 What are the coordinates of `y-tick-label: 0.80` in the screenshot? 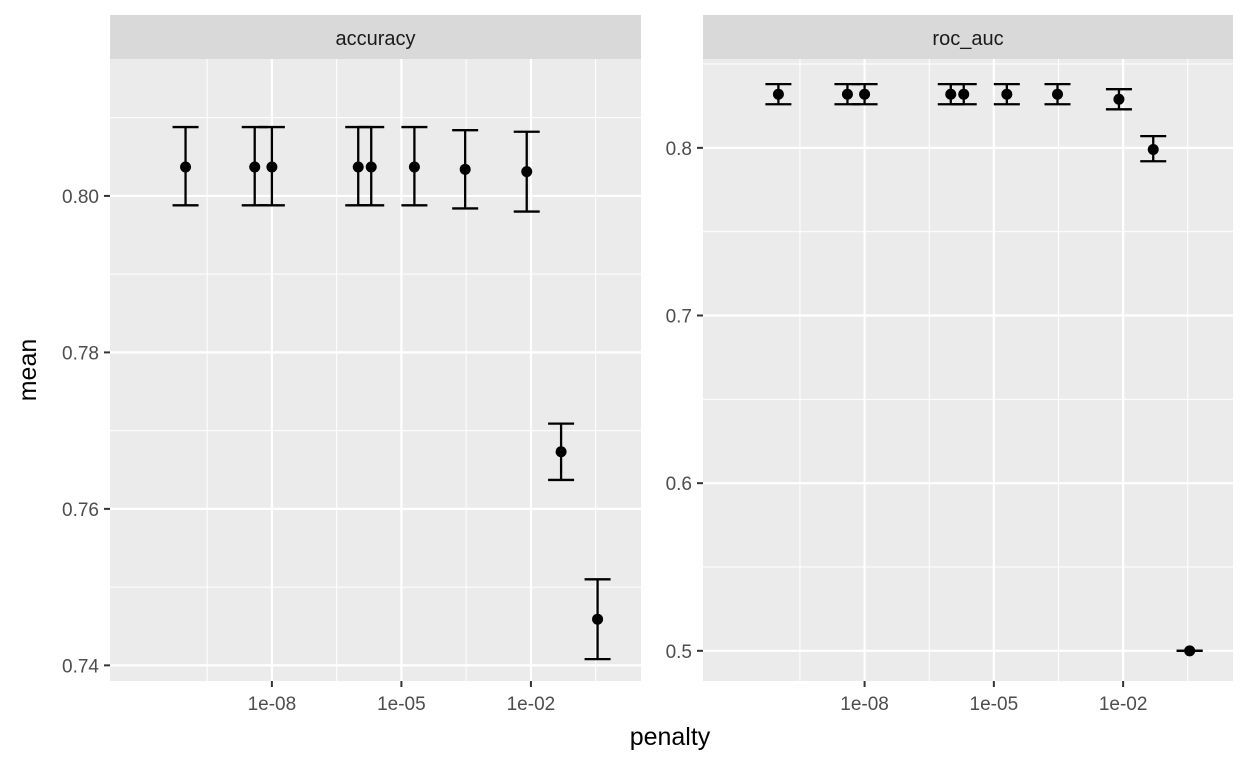 It's located at (80, 197).